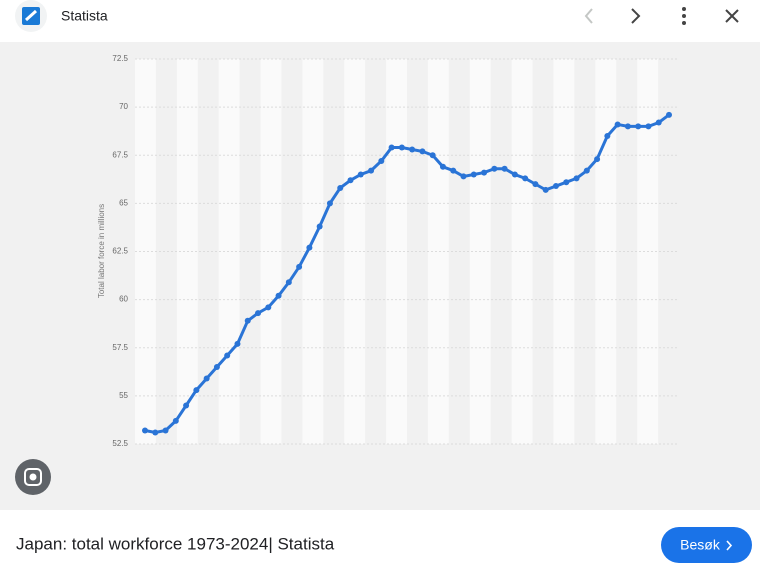  I want to click on header-bar, so click(380, 21).